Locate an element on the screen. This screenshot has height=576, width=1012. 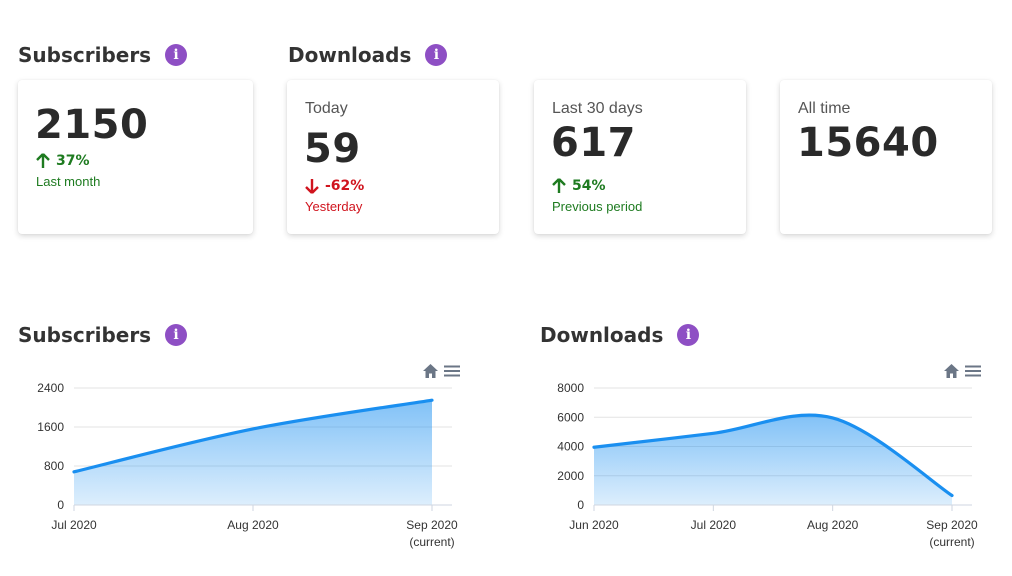
downloads-chart-title-group: Downloads i is located at coordinates (620, 335).